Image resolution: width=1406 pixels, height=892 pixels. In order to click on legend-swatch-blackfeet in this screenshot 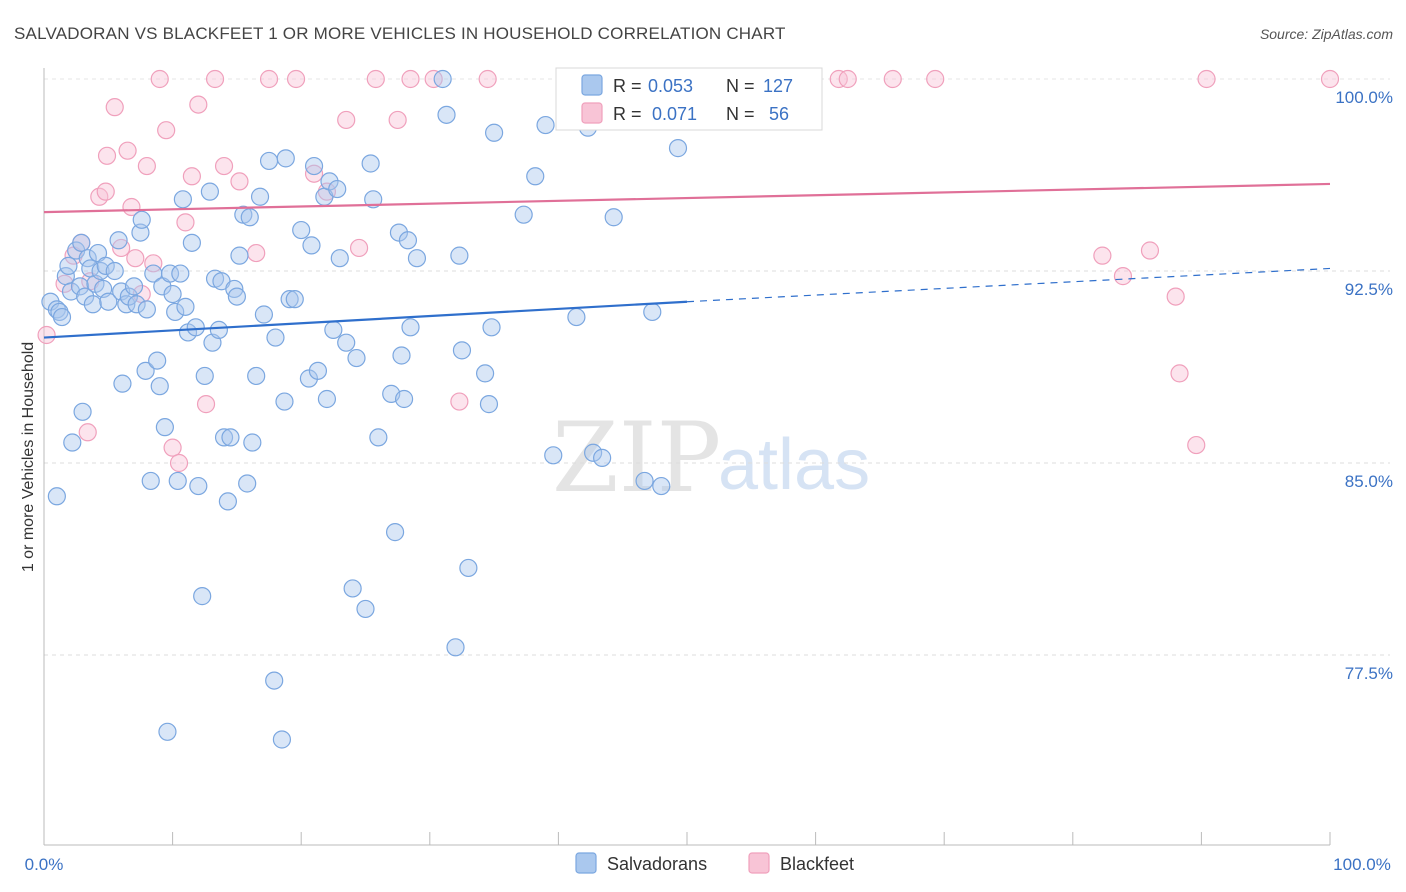, I will do `click(592, 113)`.